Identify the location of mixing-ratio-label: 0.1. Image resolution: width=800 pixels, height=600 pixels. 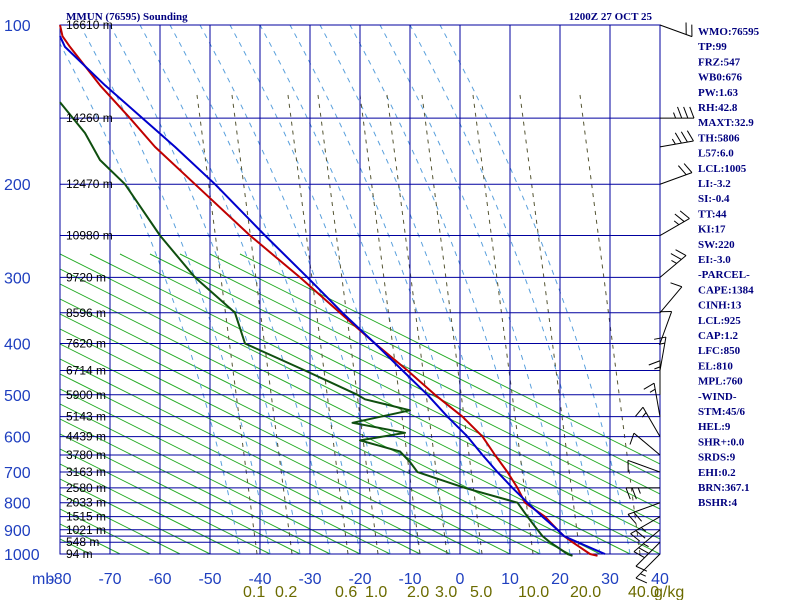
(254, 592).